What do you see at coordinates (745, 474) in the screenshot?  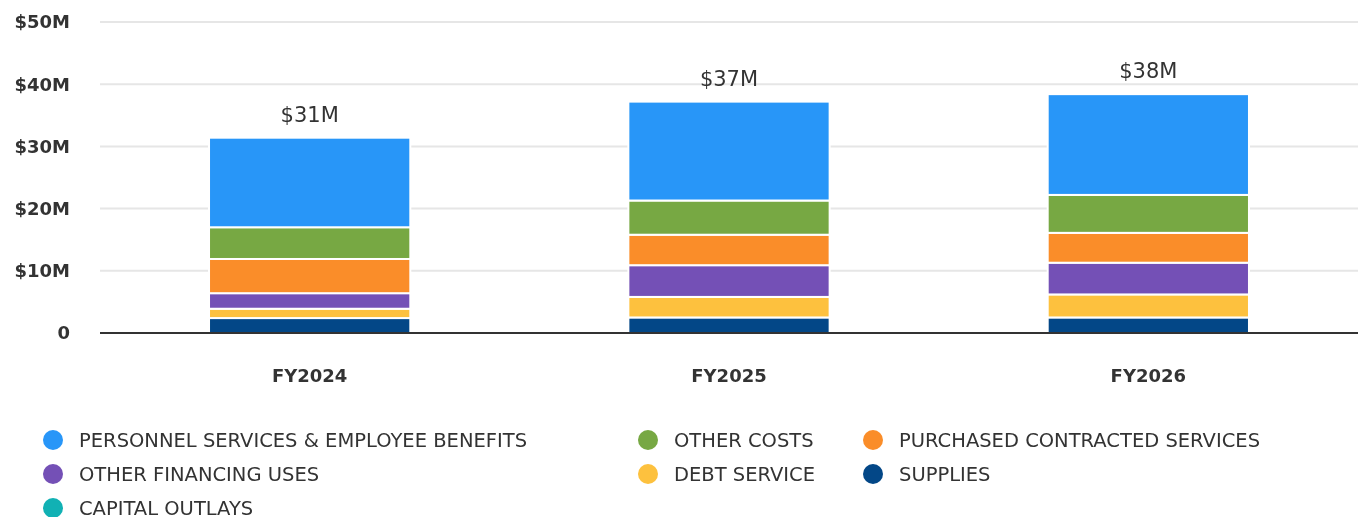 I see `legend-label: DEBT SERVICE` at bounding box center [745, 474].